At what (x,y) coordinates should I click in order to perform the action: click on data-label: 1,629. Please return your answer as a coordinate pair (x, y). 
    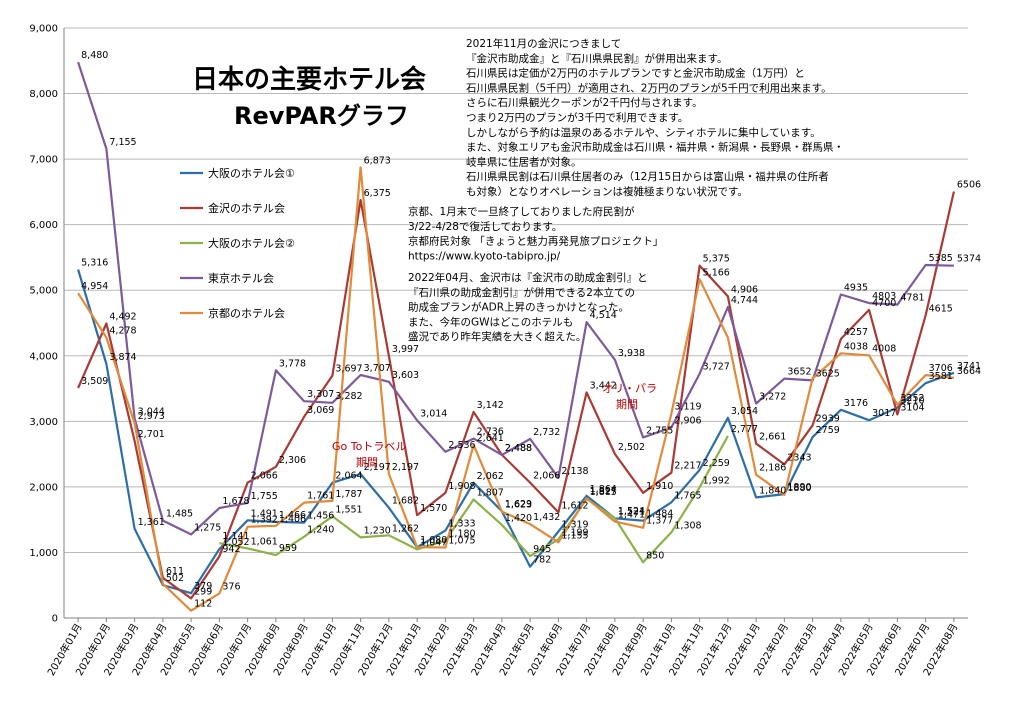
    Looking at the image, I should click on (518, 504).